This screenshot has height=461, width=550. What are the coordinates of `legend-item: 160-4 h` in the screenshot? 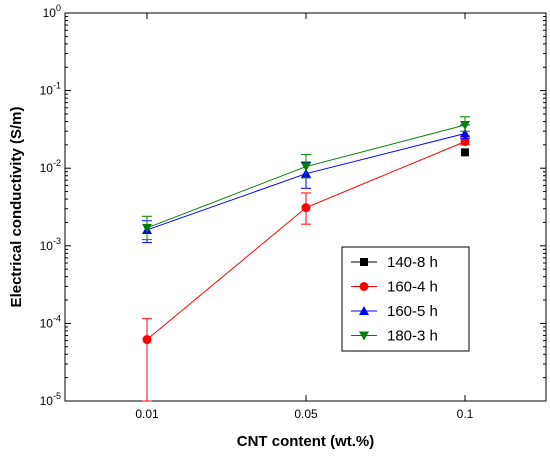 It's located at (394, 287).